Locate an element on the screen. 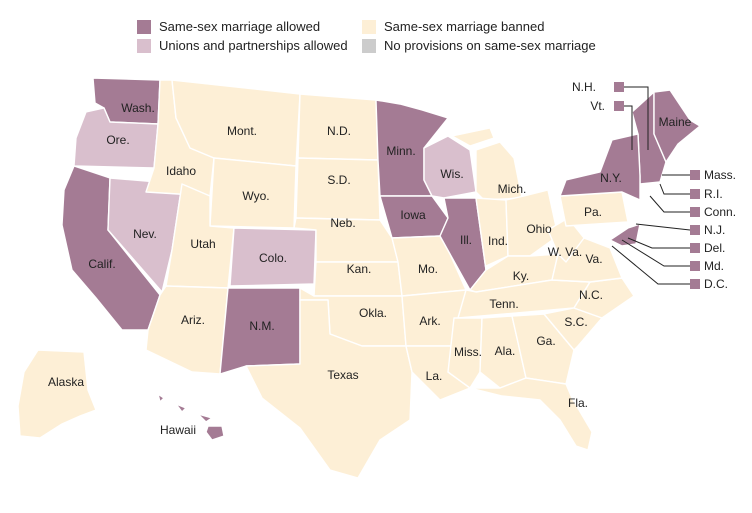 The width and height of the screenshot is (752, 513). state-label-s-c: S.C. is located at coordinates (575, 322).